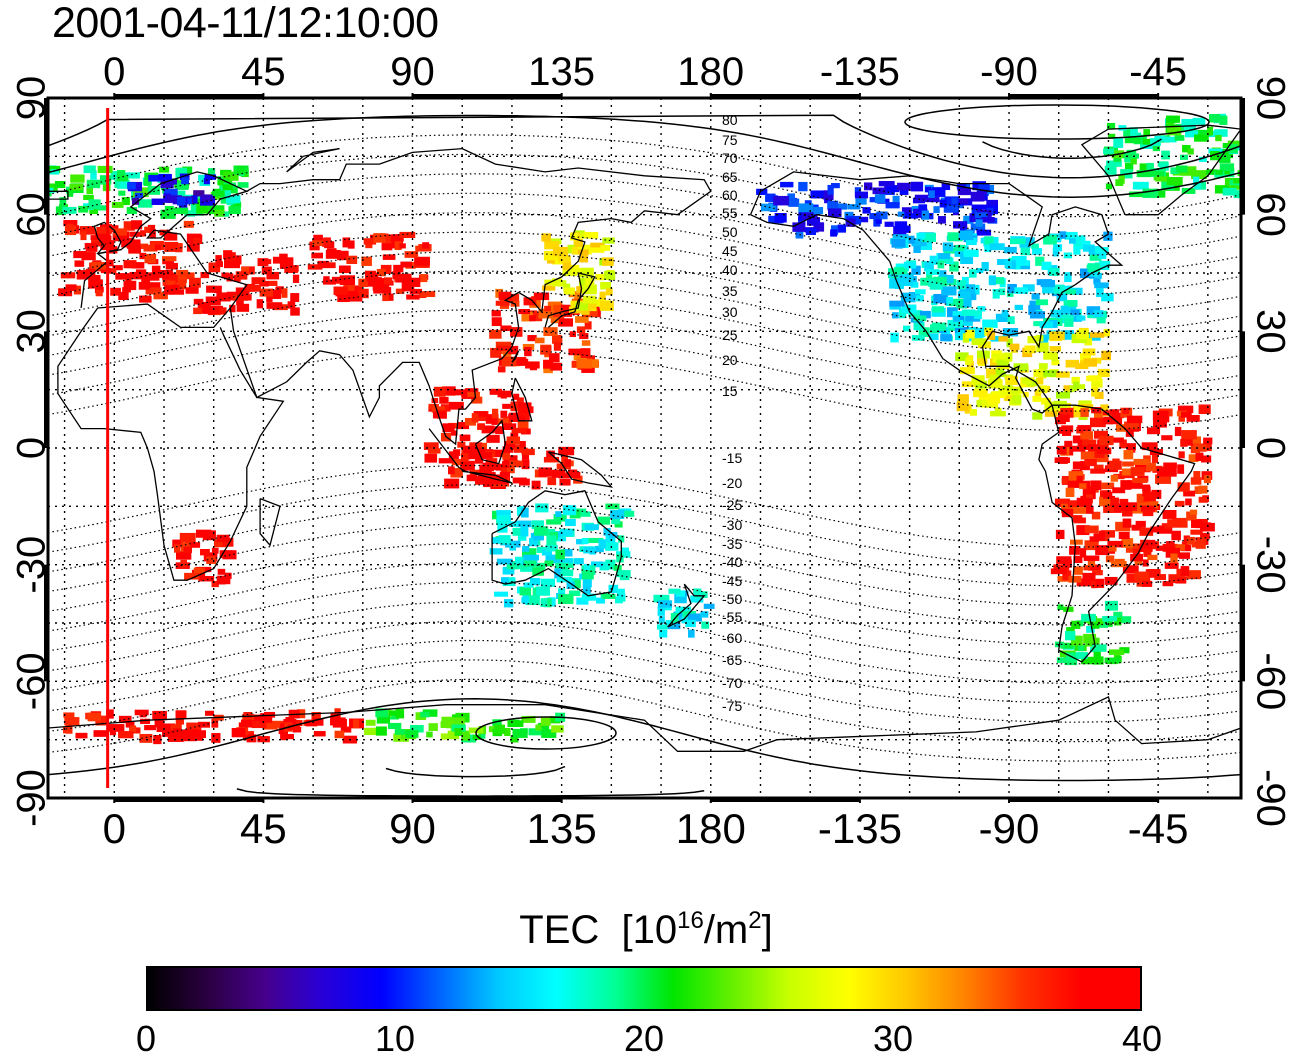 Image resolution: width=1292 pixels, height=1059 pixels. I want to click on right-latitude-label: -30, so click(1270, 565).